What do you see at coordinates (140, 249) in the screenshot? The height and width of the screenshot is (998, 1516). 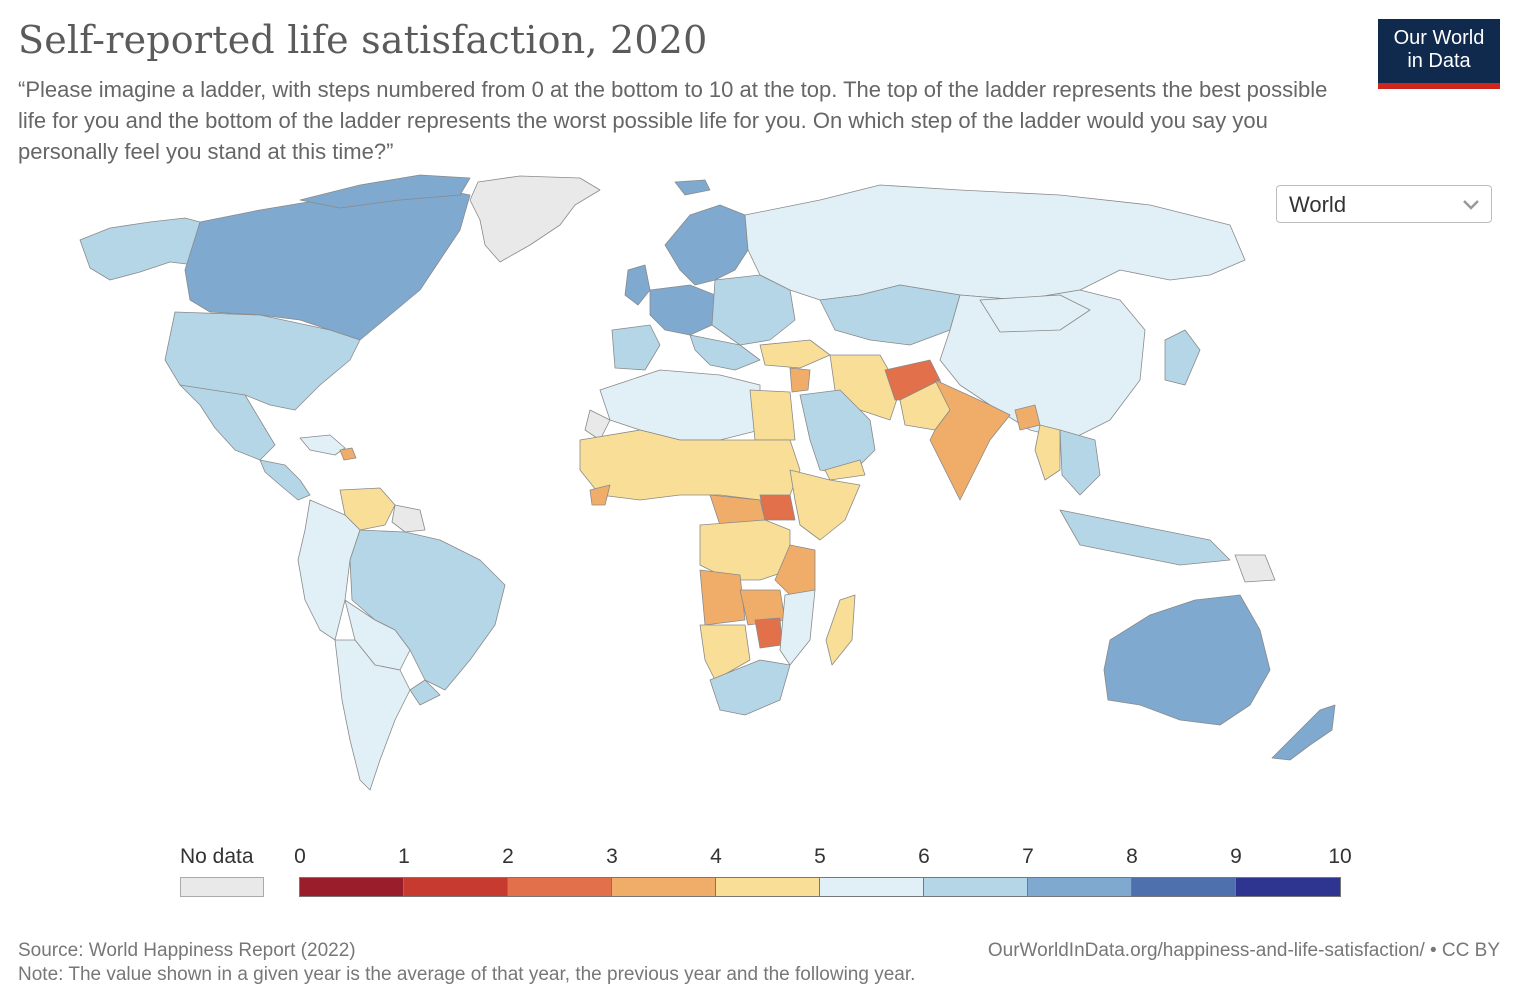 I see `region-alaska` at bounding box center [140, 249].